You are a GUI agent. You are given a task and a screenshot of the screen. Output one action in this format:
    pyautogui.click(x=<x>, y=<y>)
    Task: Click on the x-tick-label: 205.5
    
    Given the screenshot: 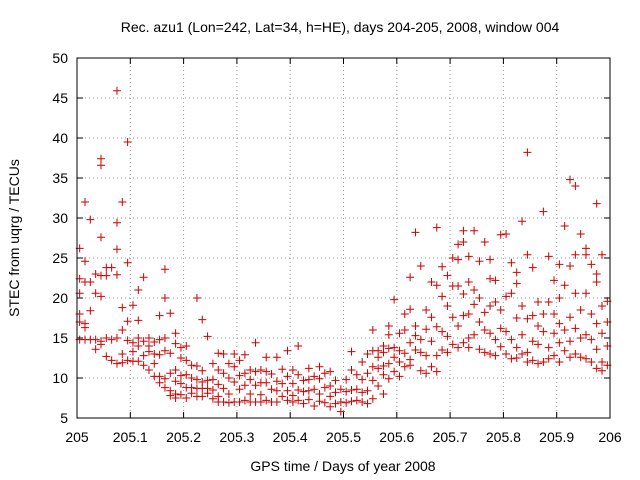 What is the action you would take?
    pyautogui.click(x=343, y=437)
    